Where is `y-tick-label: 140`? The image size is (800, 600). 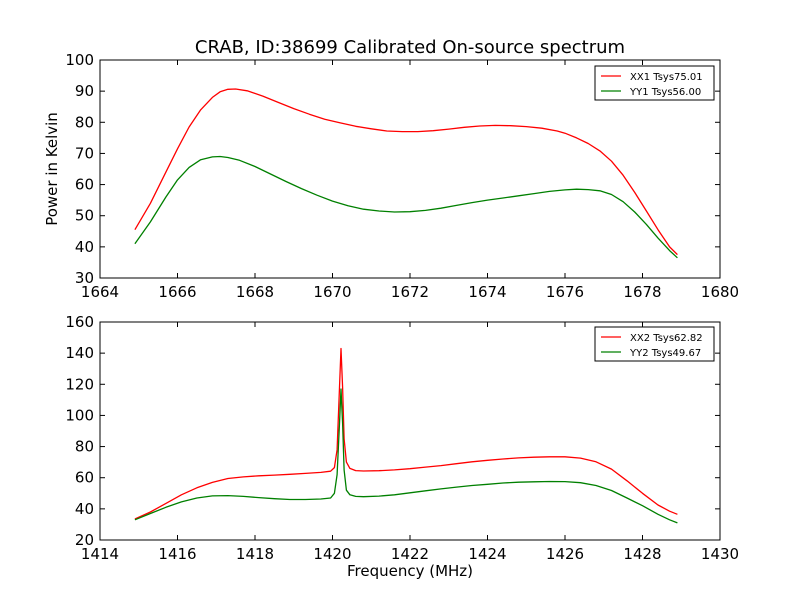 y-tick-label: 140 is located at coordinates (79, 353).